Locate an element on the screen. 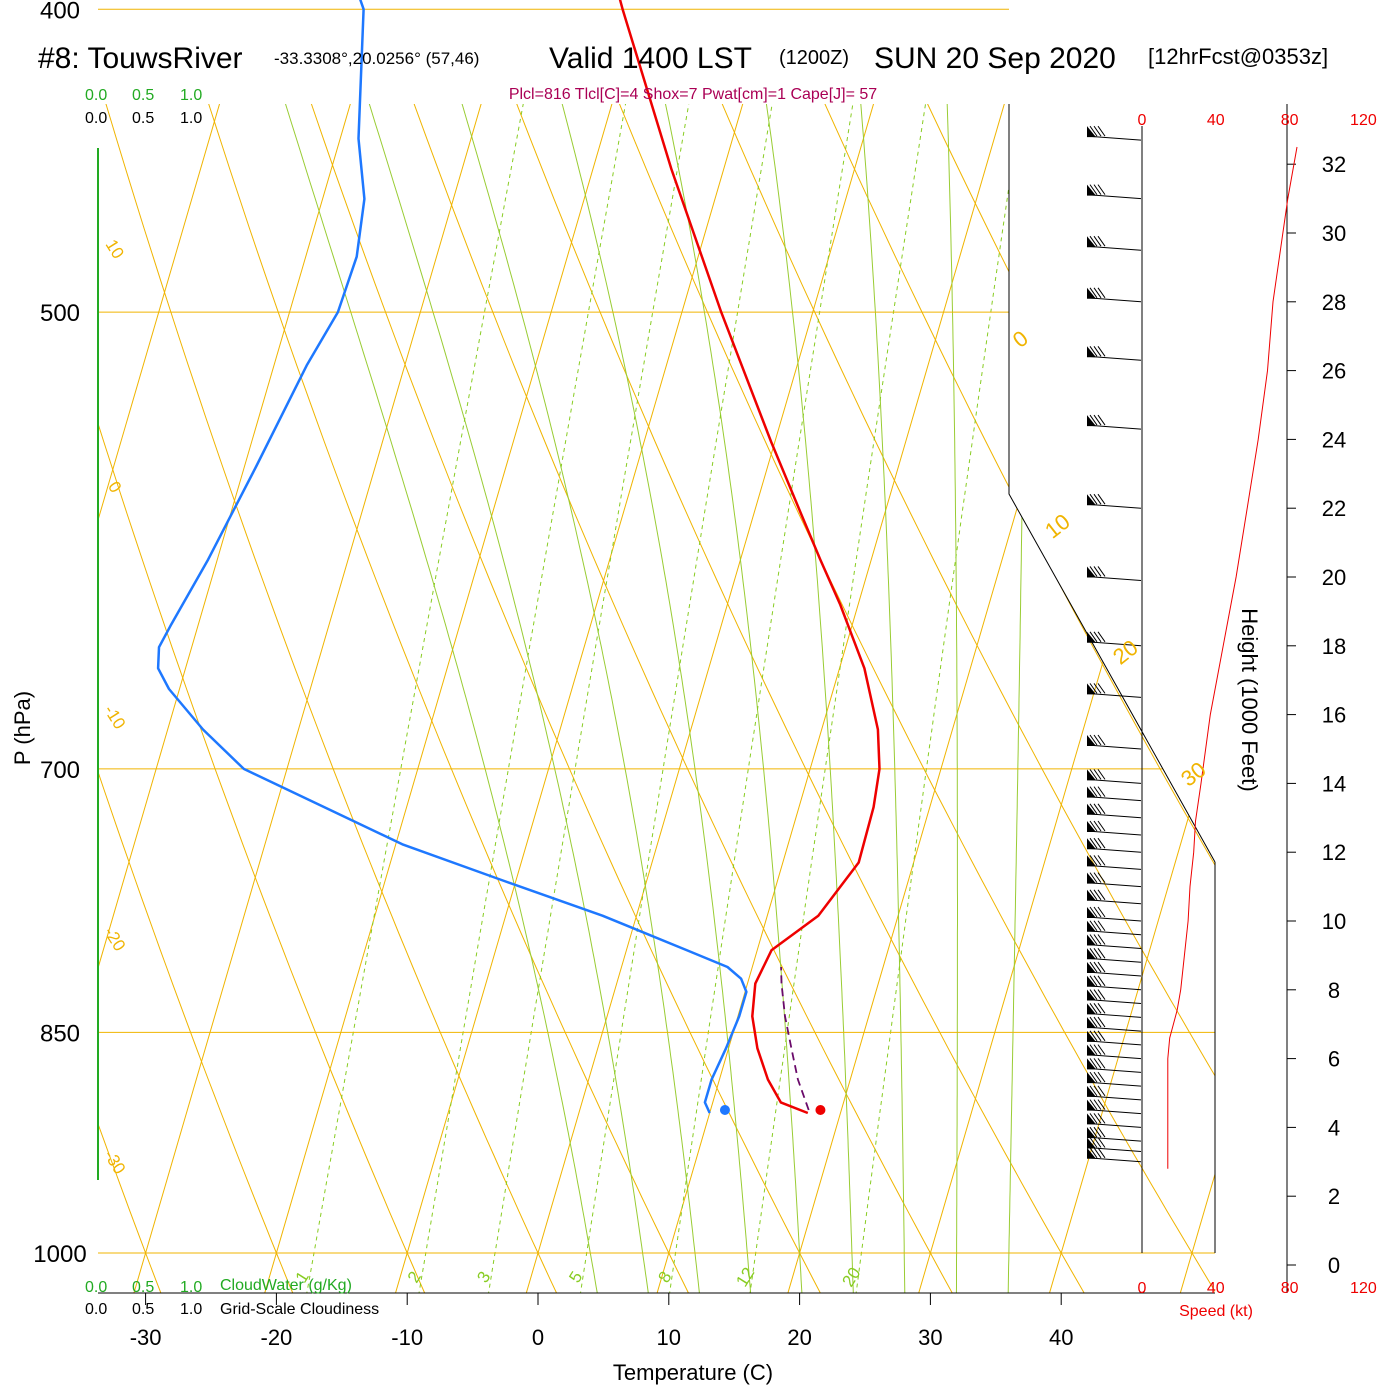 This screenshot has width=1400, height=1400. surface-temperature-dot is located at coordinates (820, 1109).